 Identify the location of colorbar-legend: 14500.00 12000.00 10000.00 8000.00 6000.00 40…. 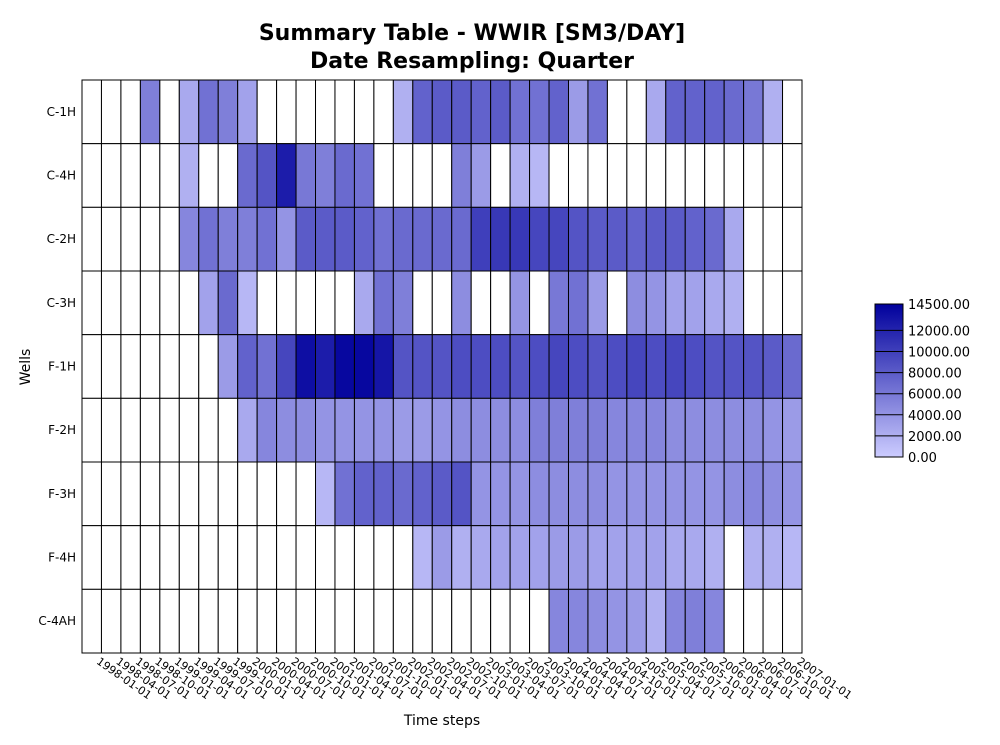
(922, 382).